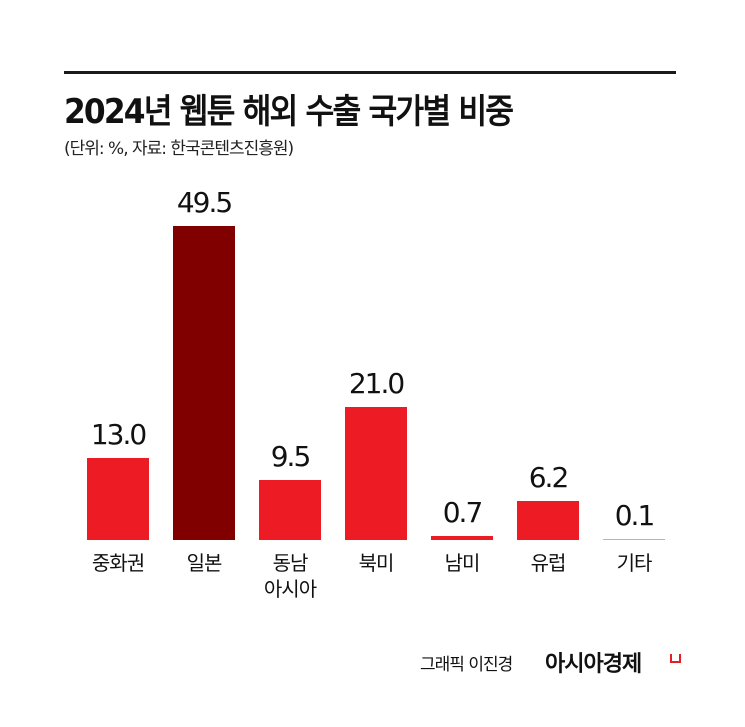  Describe the element at coordinates (548, 563) in the screenshot. I see `category-label: 유럽` at that location.